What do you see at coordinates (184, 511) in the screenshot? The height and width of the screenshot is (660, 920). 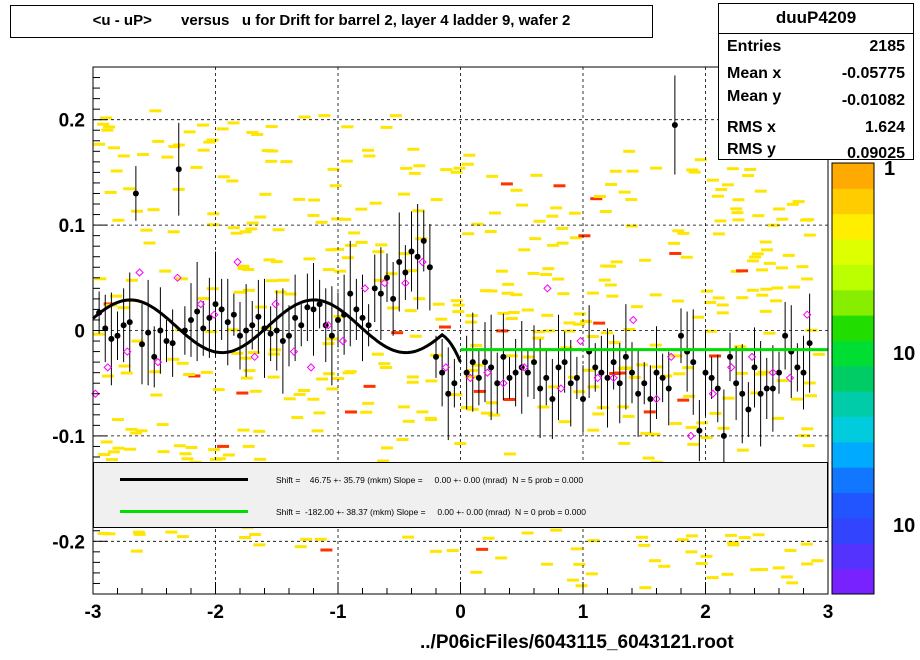 I see `legend-line-fit2` at bounding box center [184, 511].